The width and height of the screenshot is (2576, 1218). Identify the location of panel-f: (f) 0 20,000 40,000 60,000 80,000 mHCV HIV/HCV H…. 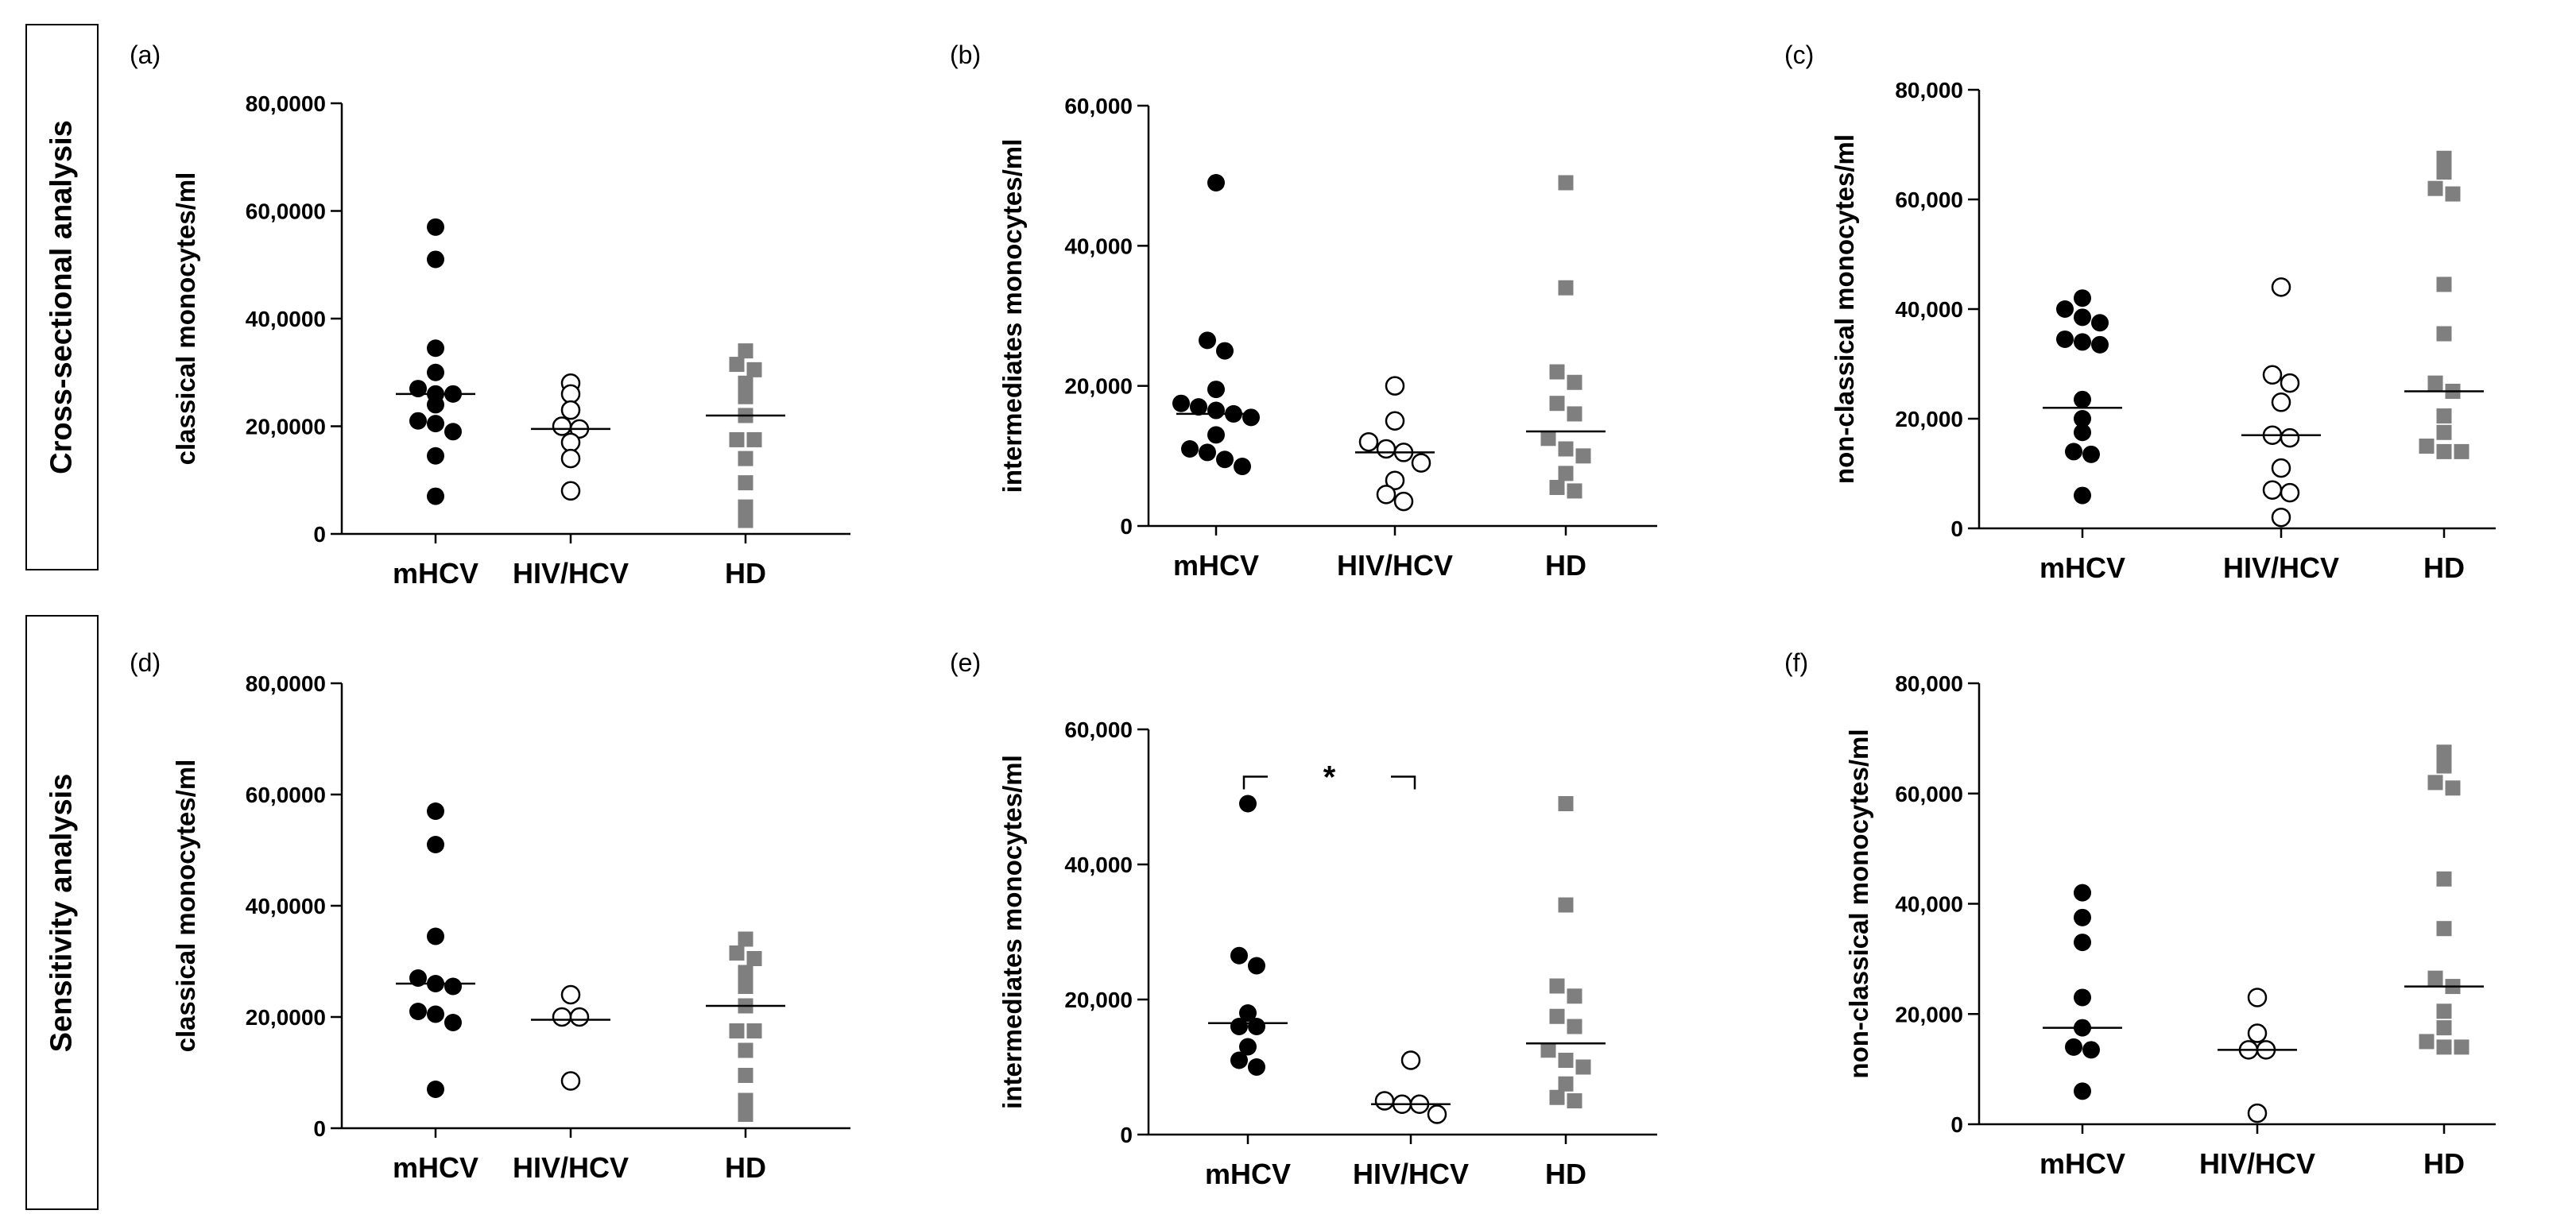
(2140, 914).